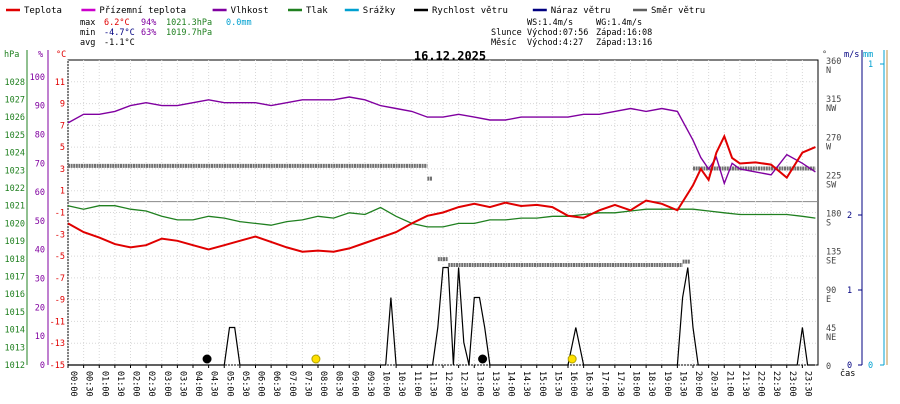 The width and height of the screenshot is (900, 404). I want to click on pct-tick-label: 0, so click(42, 366).